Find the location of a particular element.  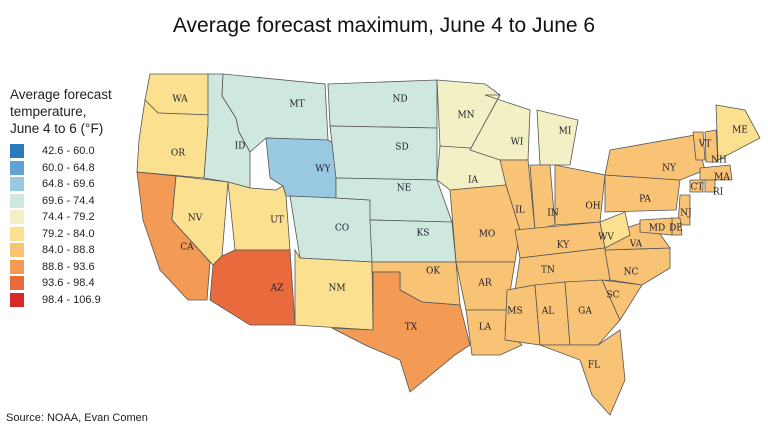

state-label-wi: WI is located at coordinates (517, 143).